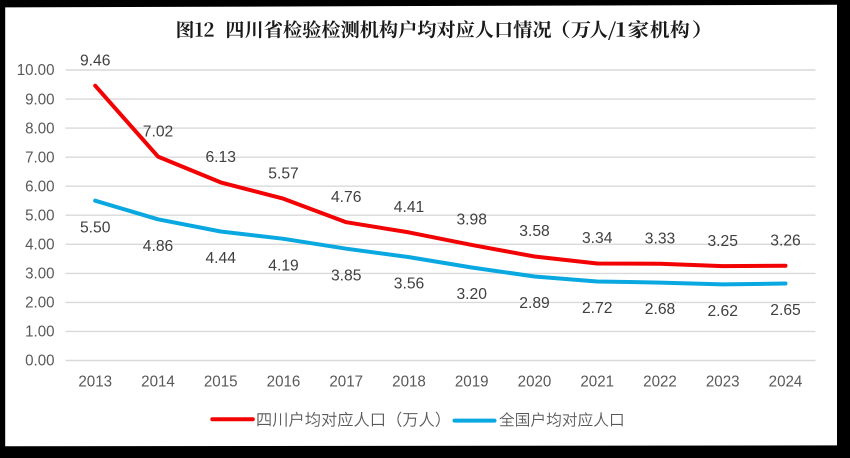 Image resolution: width=850 pixels, height=458 pixels. I want to click on svg-text: 2020, so click(535, 382).